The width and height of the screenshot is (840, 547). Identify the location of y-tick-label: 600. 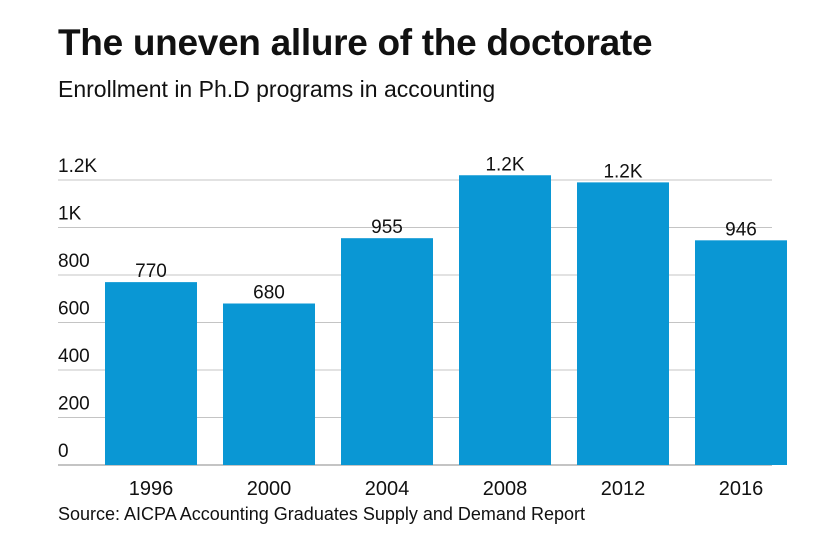
(74, 309).